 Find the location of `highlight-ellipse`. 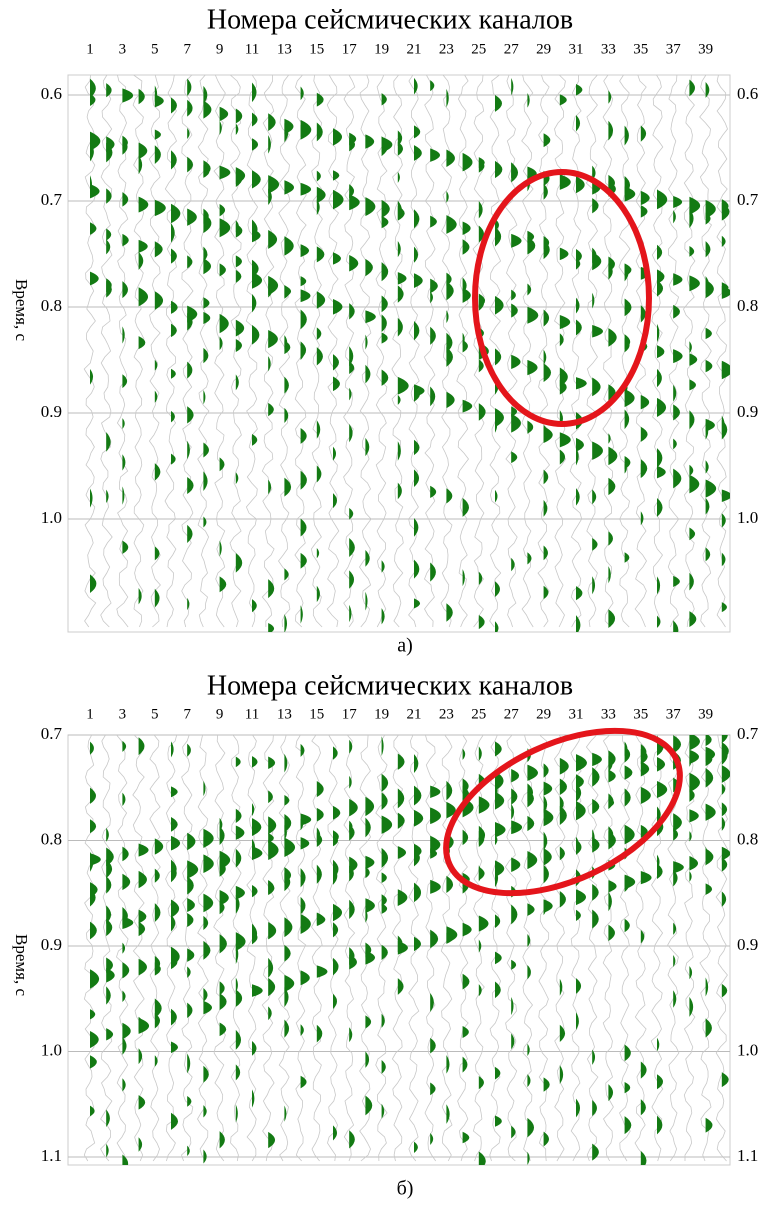

highlight-ellipse is located at coordinates (563, 812).